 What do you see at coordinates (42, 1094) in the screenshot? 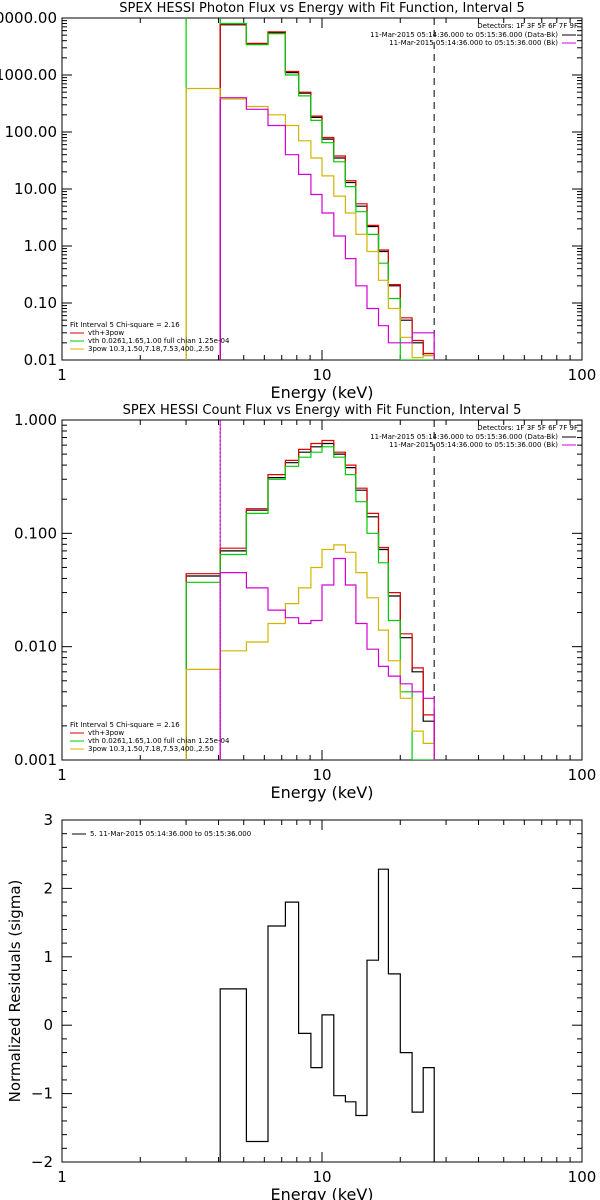
I see `y-tick-label: −1` at bounding box center [42, 1094].